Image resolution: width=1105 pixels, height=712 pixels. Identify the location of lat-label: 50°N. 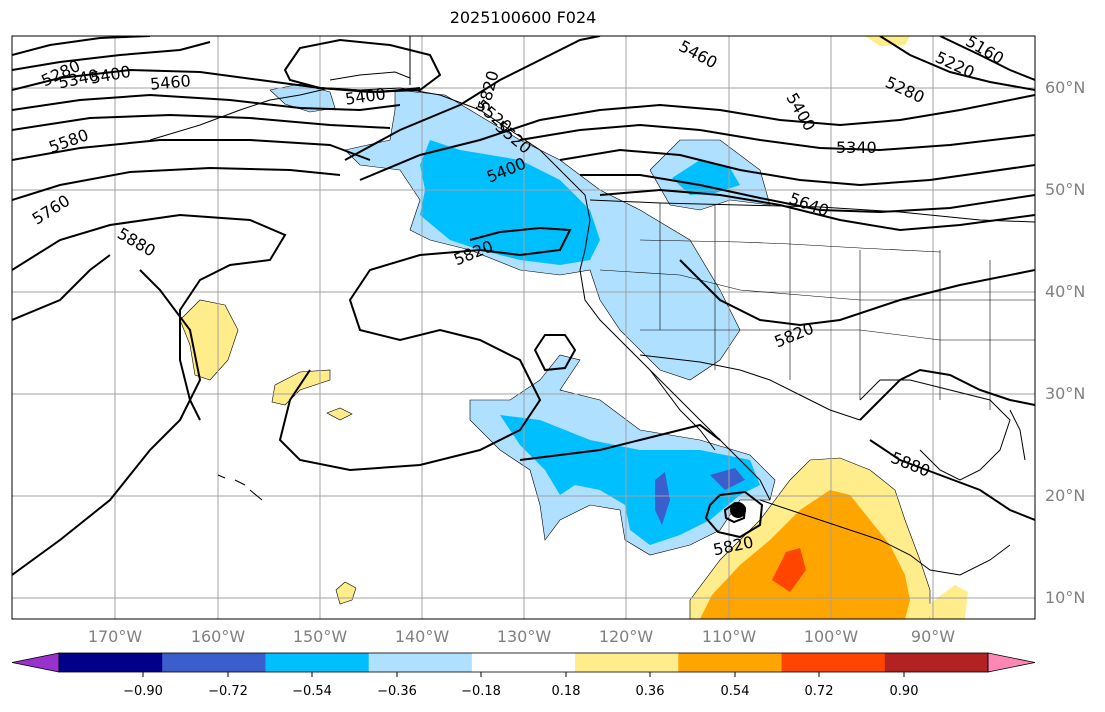
(1065, 189).